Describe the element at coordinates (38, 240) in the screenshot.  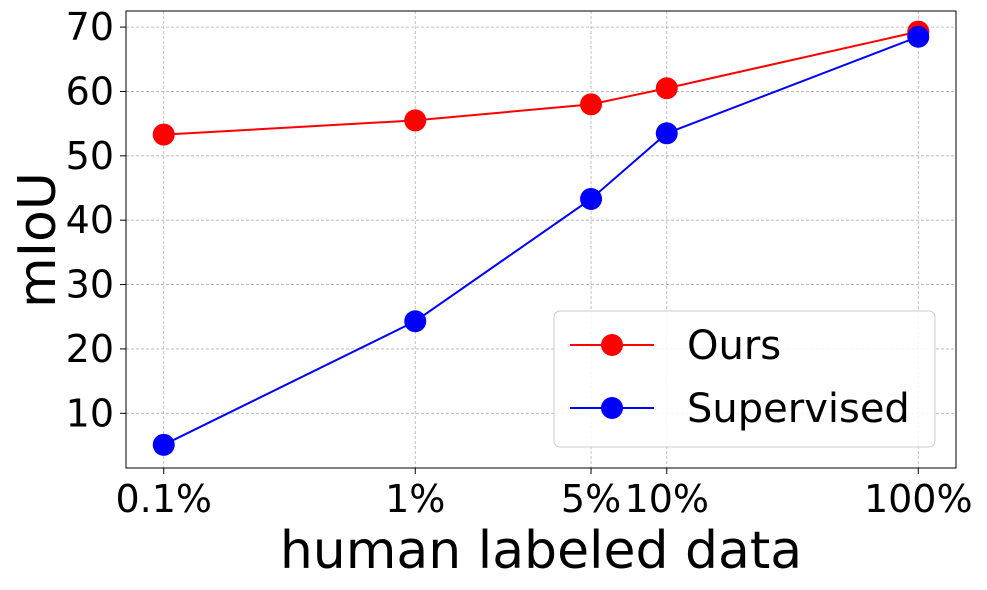
I see `y-axis-label: mIoU` at that location.